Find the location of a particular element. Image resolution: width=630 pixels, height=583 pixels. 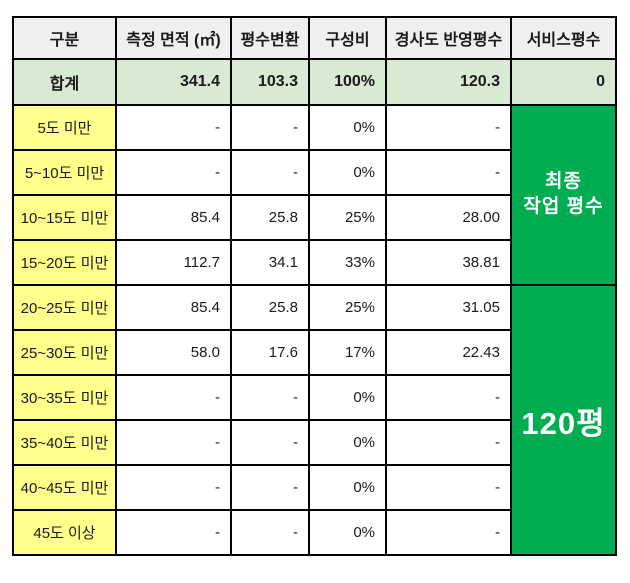

cell-pyeong: 17.6 is located at coordinates (270, 352).